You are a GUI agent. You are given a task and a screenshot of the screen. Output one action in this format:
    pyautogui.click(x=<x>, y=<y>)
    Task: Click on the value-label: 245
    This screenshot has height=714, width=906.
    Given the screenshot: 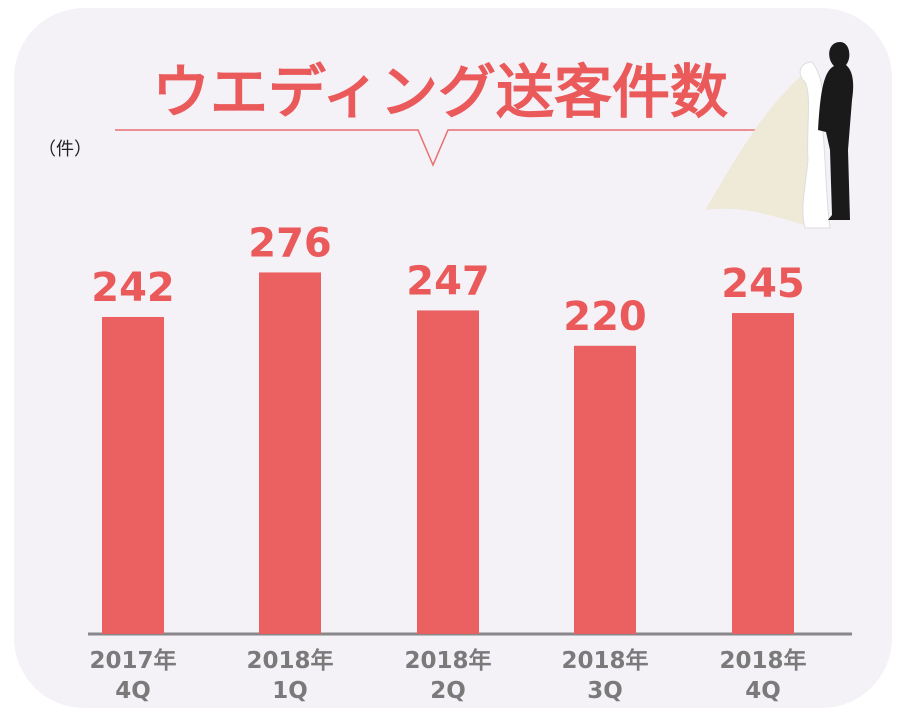 What is the action you would take?
    pyautogui.click(x=763, y=284)
    